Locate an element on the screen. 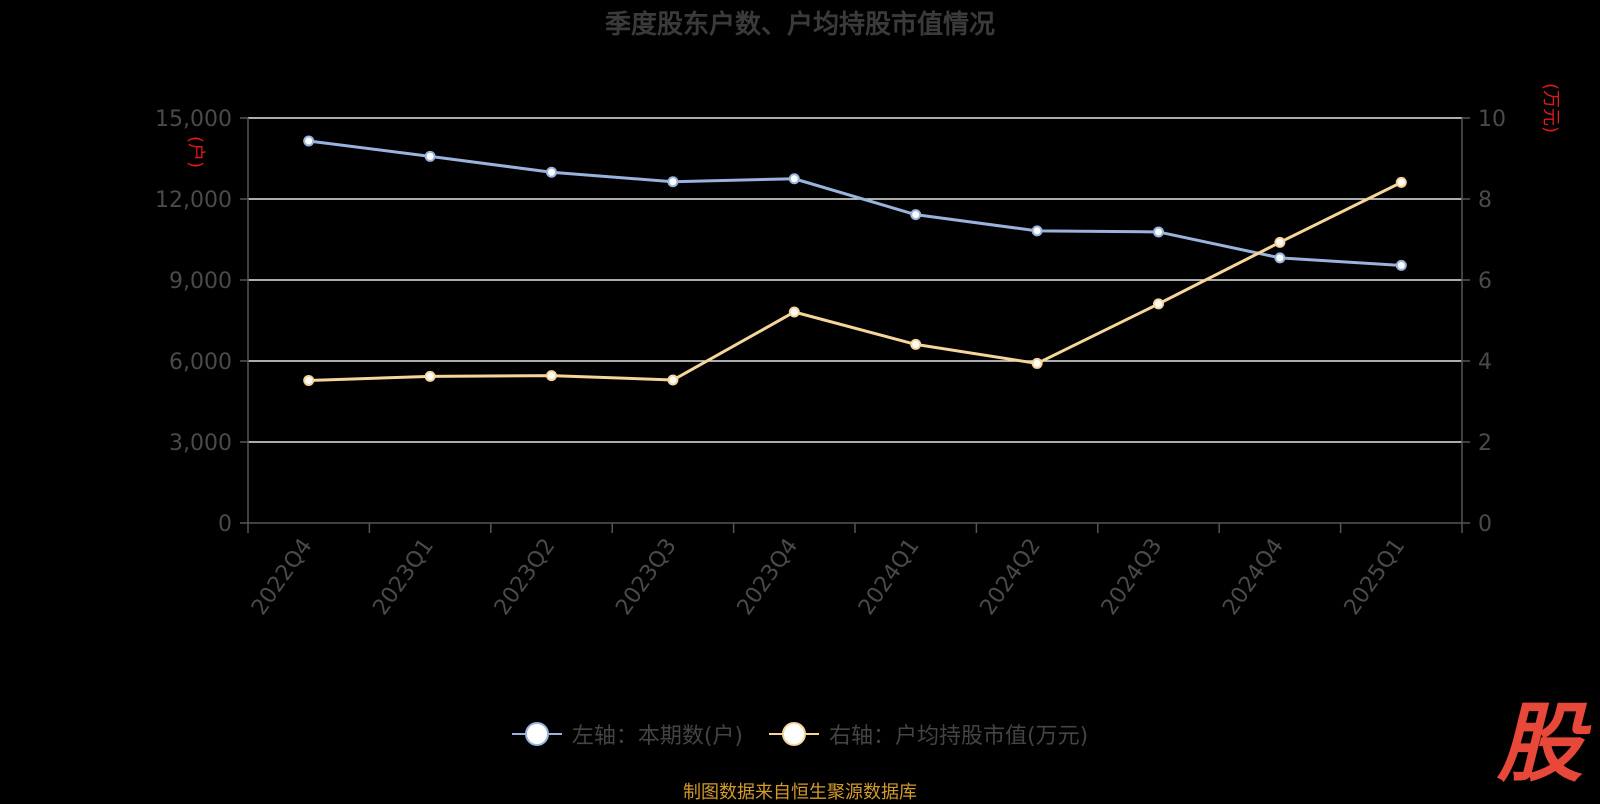 This screenshot has height=804, width=1600. legend-item-right-series: 右轴：户均持股市值(万元) is located at coordinates (928, 734).